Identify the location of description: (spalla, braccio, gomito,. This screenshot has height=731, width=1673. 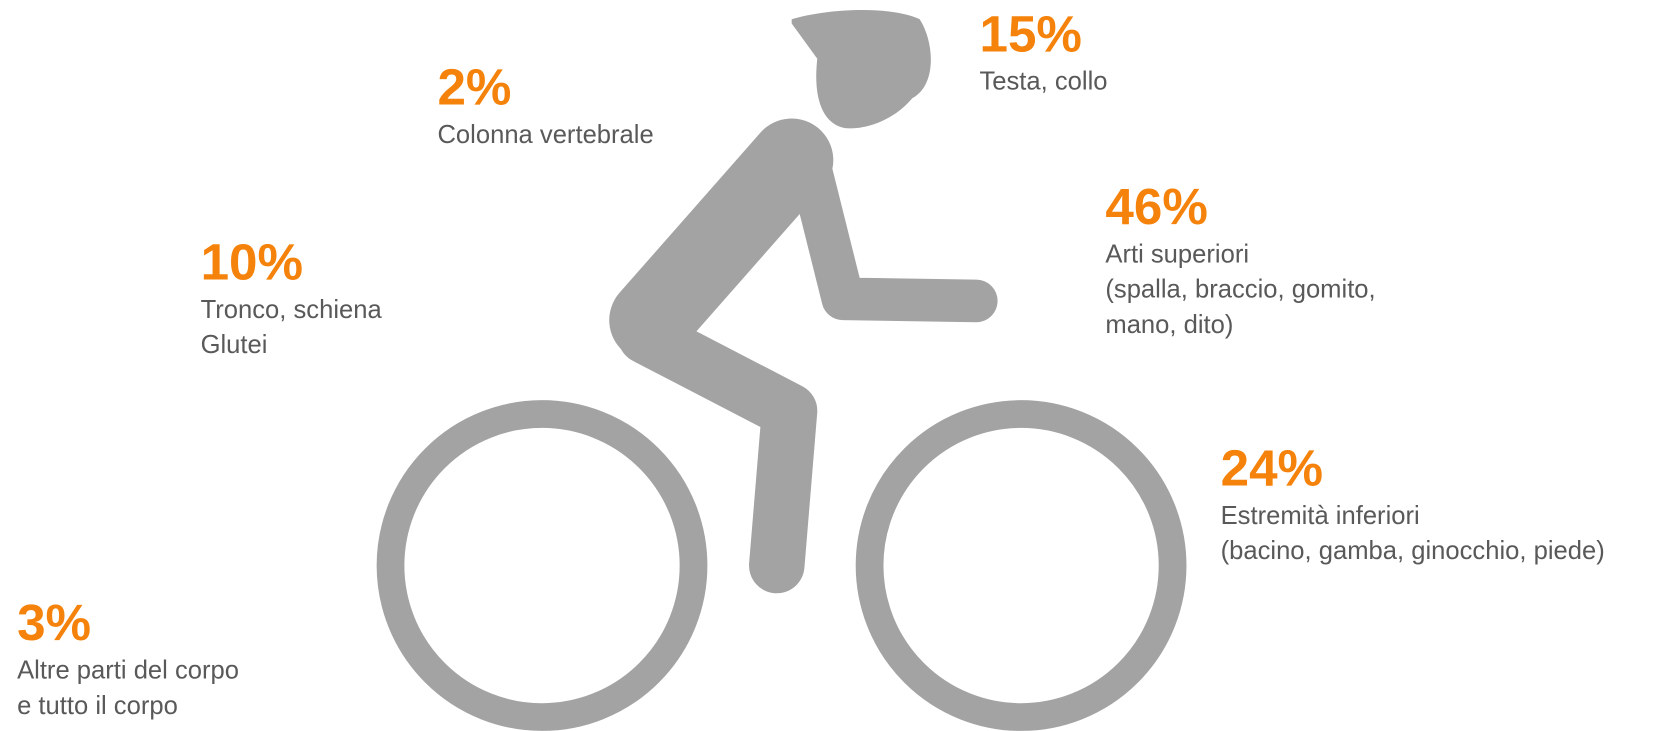
(1240, 290).